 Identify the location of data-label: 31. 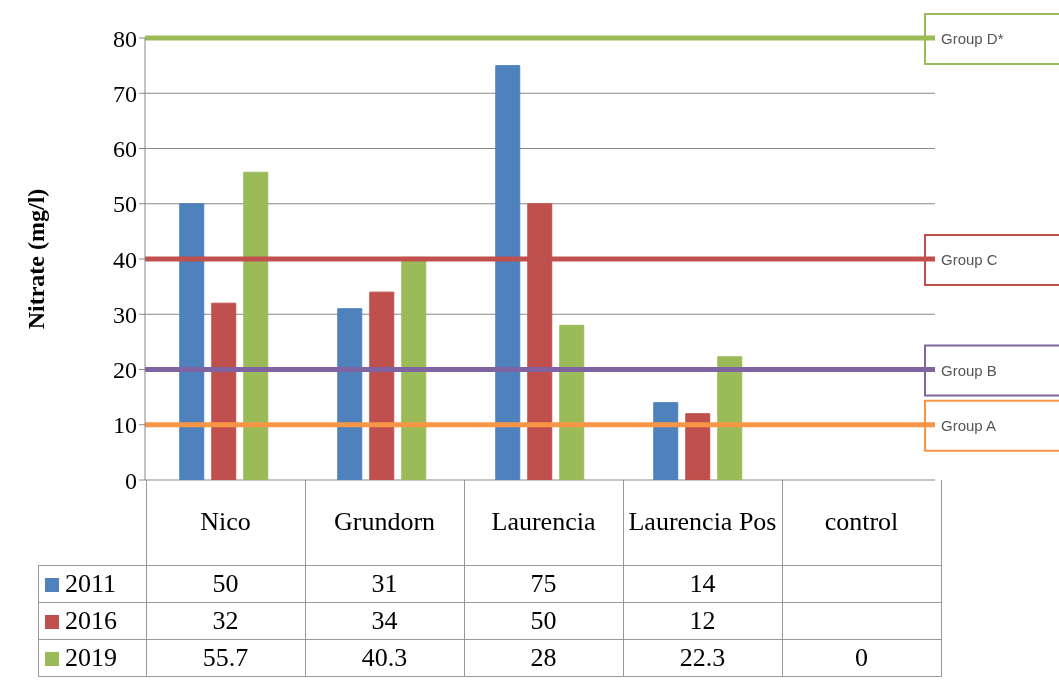
(384, 583).